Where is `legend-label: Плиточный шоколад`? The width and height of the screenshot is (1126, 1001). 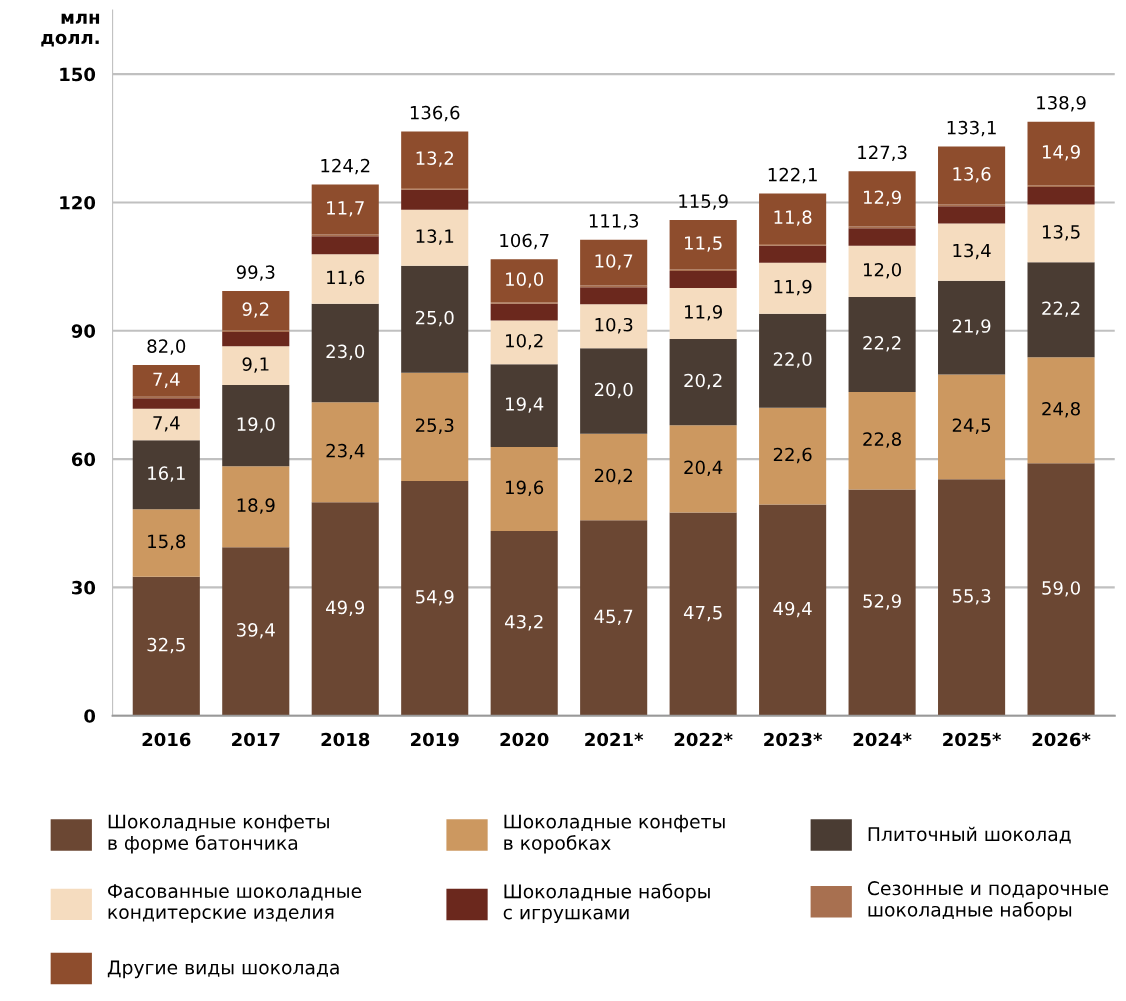 legend-label: Плиточный шоколад is located at coordinates (969, 835).